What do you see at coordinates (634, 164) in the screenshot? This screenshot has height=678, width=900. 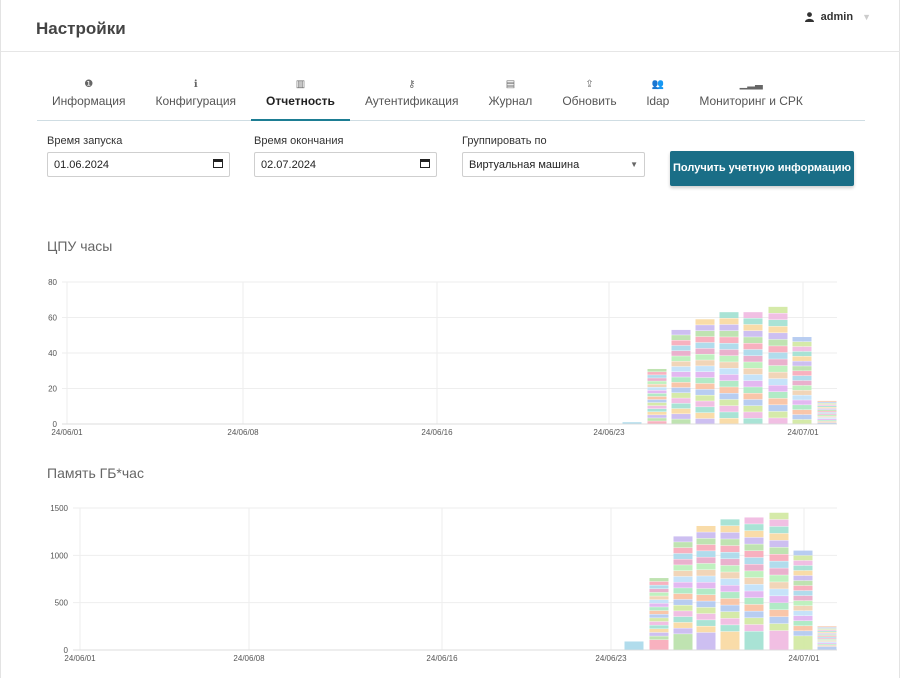 I see `chevron-down-icon: ▼` at bounding box center [634, 164].